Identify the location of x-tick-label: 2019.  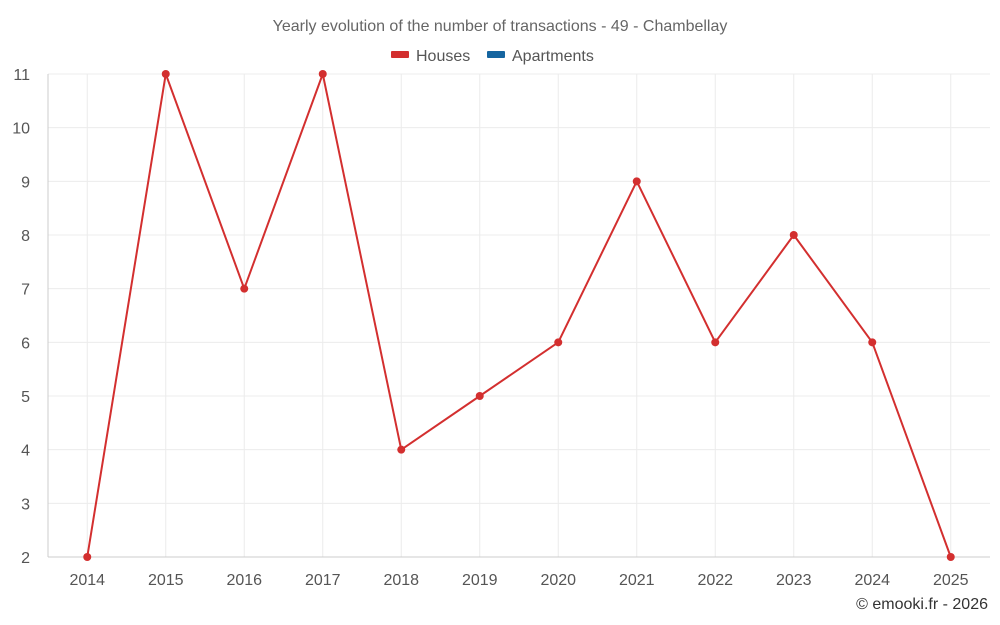
(480, 580).